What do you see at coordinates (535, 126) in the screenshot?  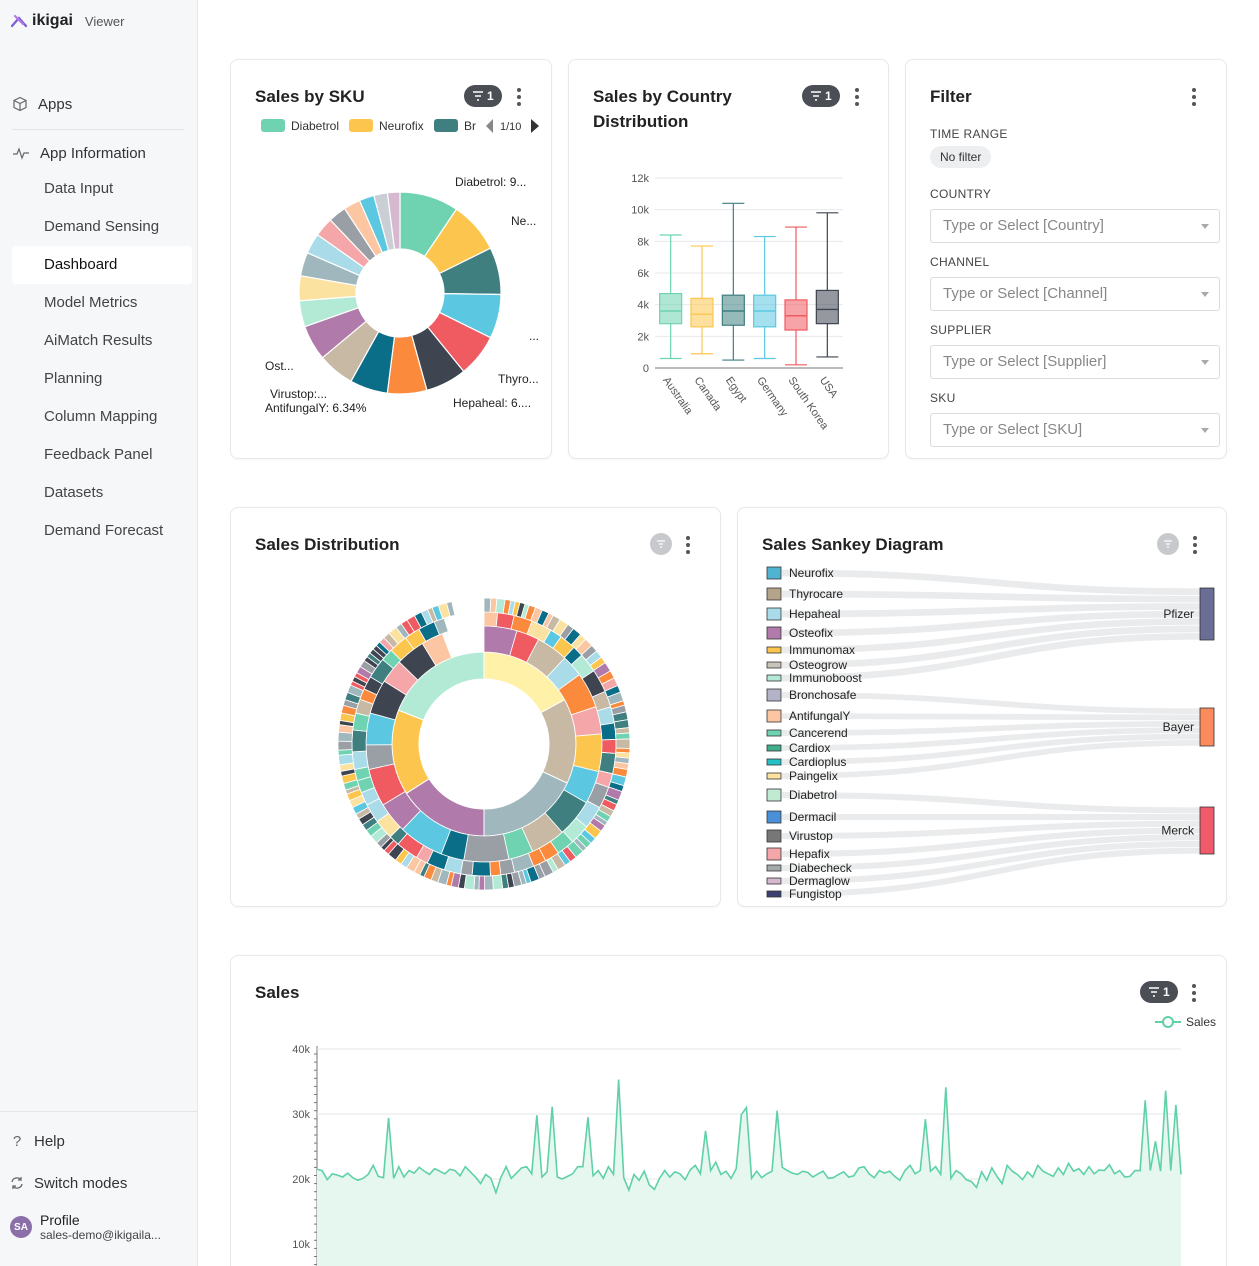 I see `pager-next-icon` at bounding box center [535, 126].